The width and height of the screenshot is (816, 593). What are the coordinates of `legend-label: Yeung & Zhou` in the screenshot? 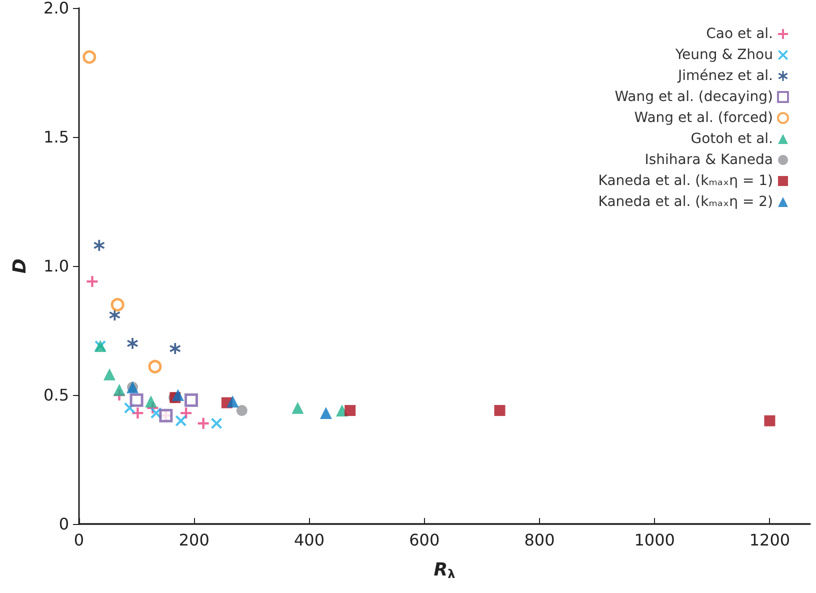 It's located at (723, 55).